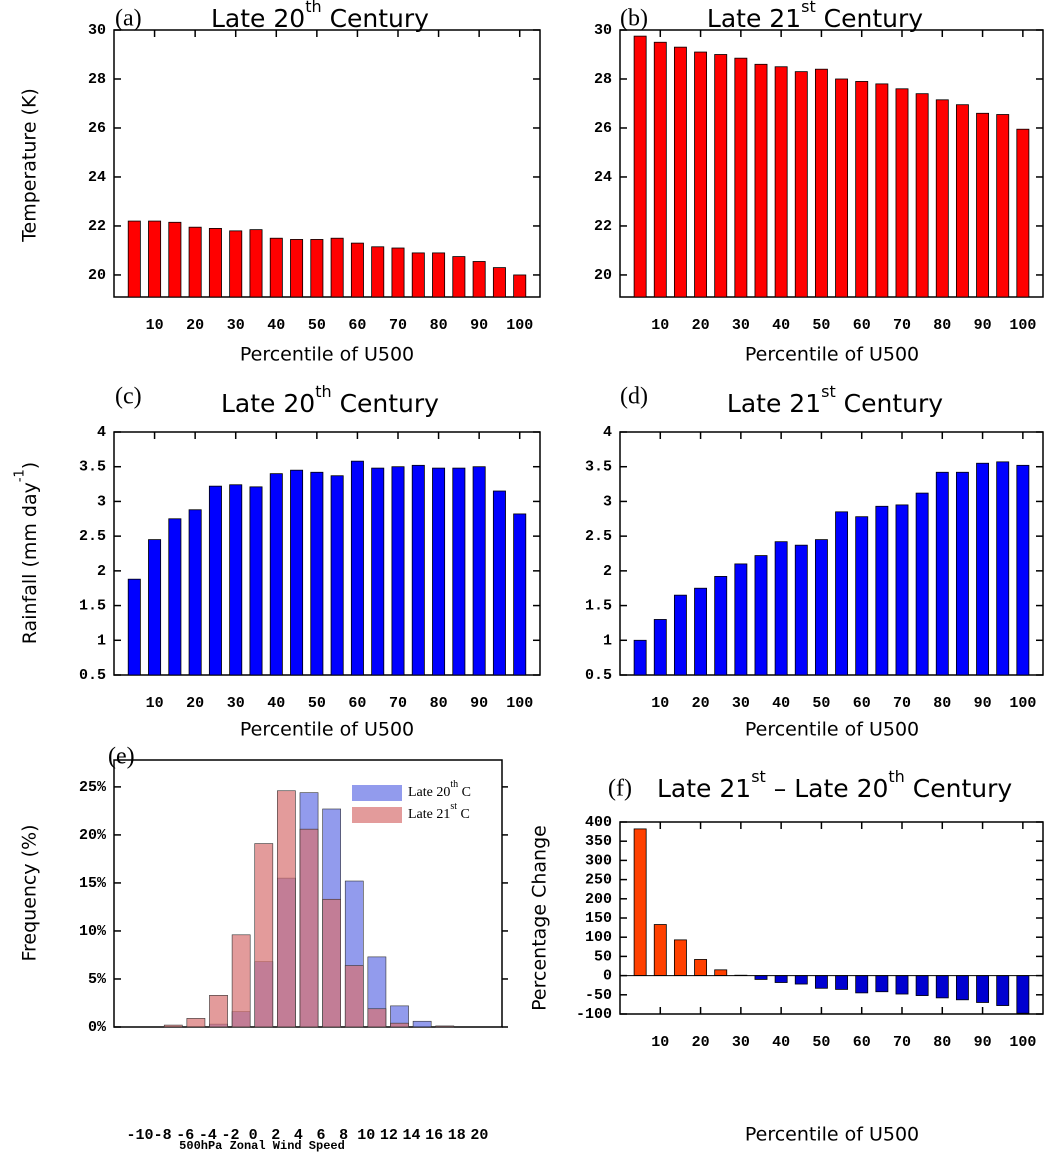 Image resolution: width=1051 pixels, height=1153 pixels. Describe the element at coordinates (128, 19) in the screenshot. I see `panel-label: (a)` at that location.